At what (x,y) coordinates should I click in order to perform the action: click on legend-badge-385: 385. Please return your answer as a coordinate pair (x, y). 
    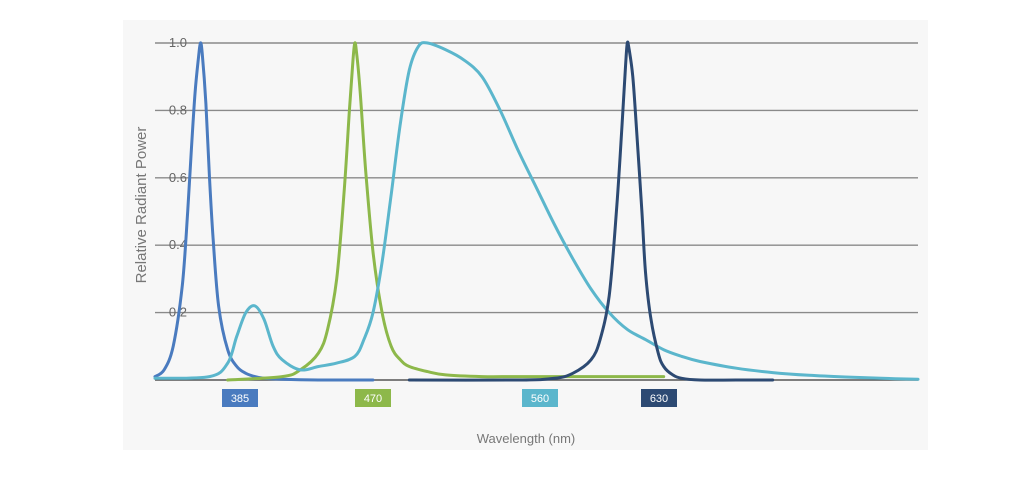
    Looking at the image, I should click on (240, 398).